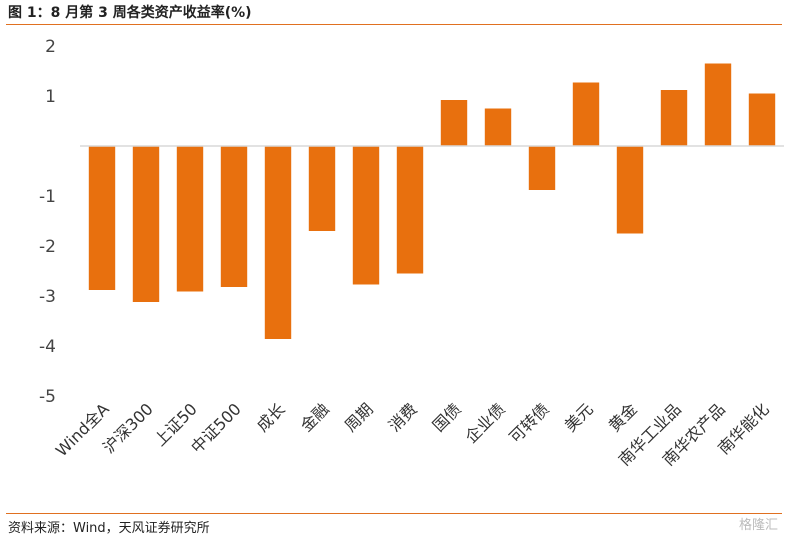 The height and width of the screenshot is (536, 788). I want to click on y-tick-label: -2, so click(47, 247).